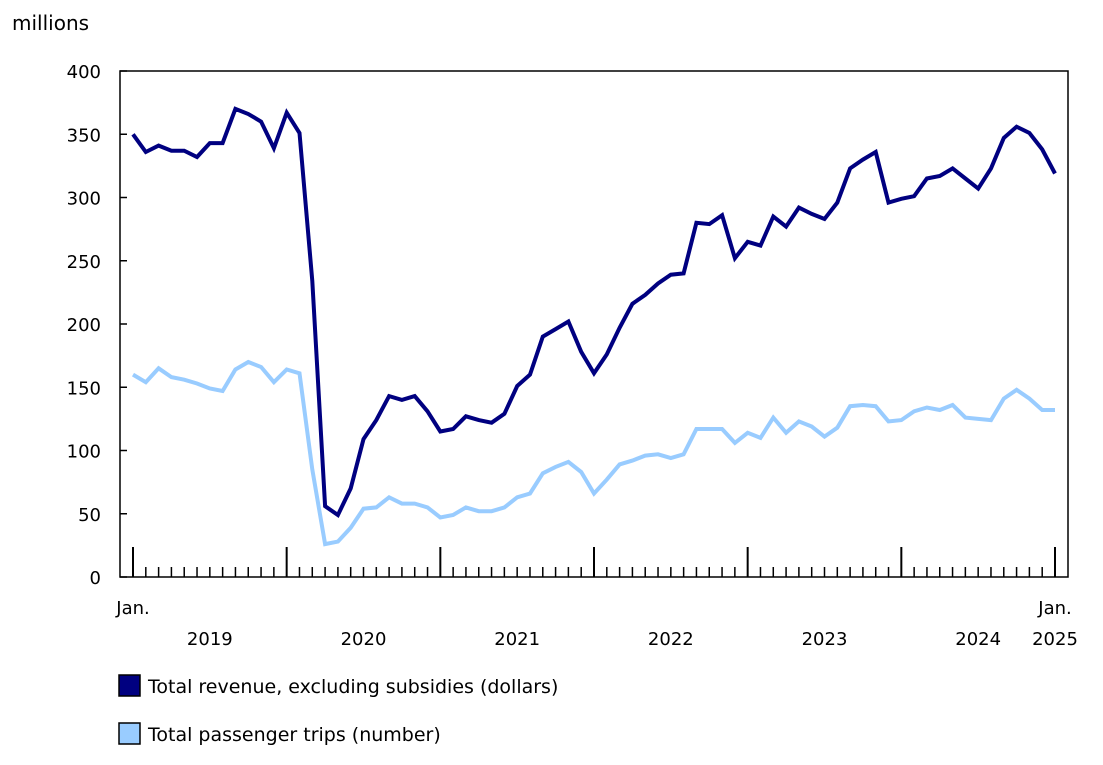  I want to click on x-axis: Jan. 2019 2020 2021 2022 2023 2024 Jan. 2025, so click(596, 598).